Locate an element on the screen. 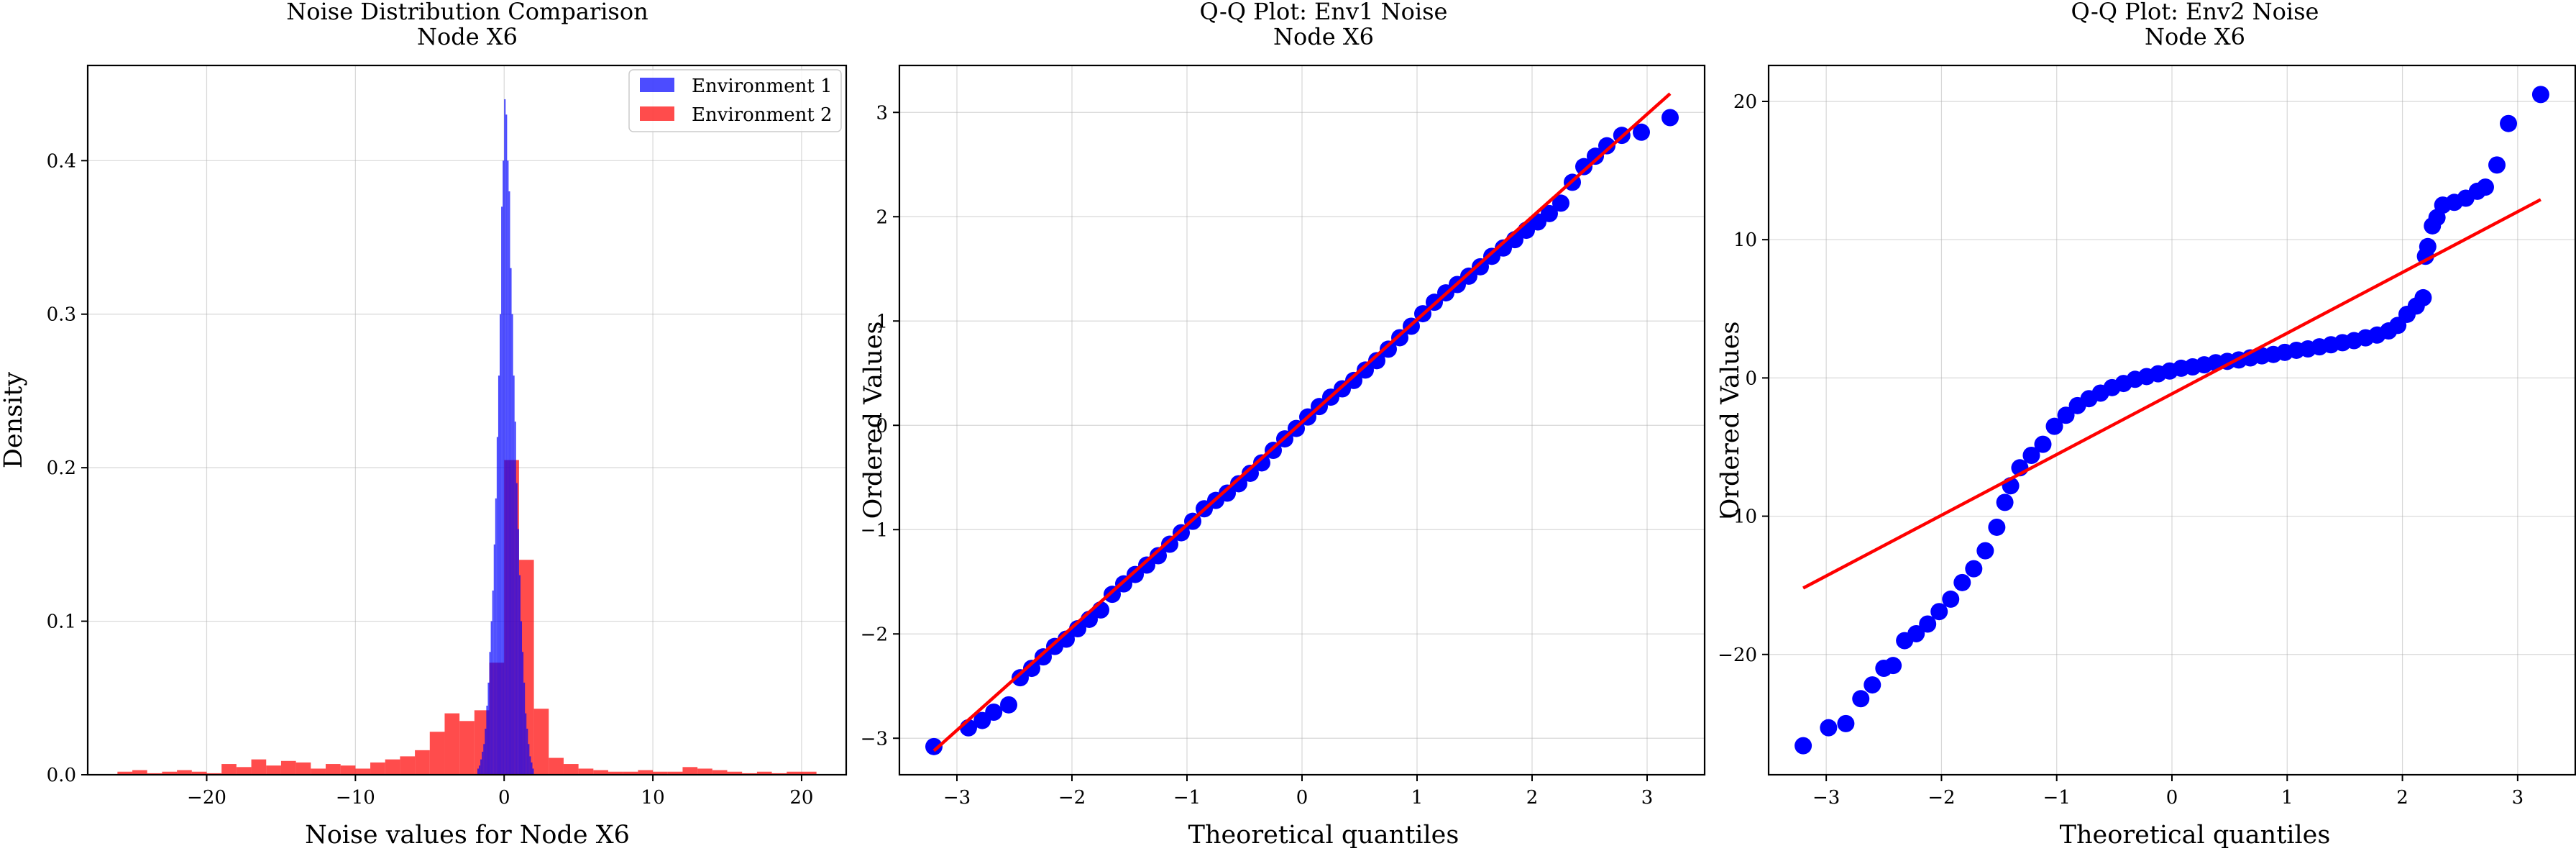 The image size is (2576, 851). y-tick-label: −3 is located at coordinates (875, 739).